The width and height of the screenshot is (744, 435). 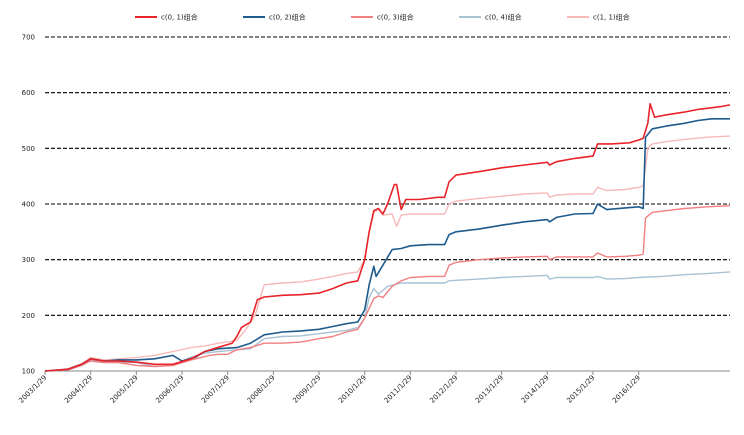 What do you see at coordinates (398, 389) in the screenshot?
I see `x-tick-label: 2011/1/29` at bounding box center [398, 389].